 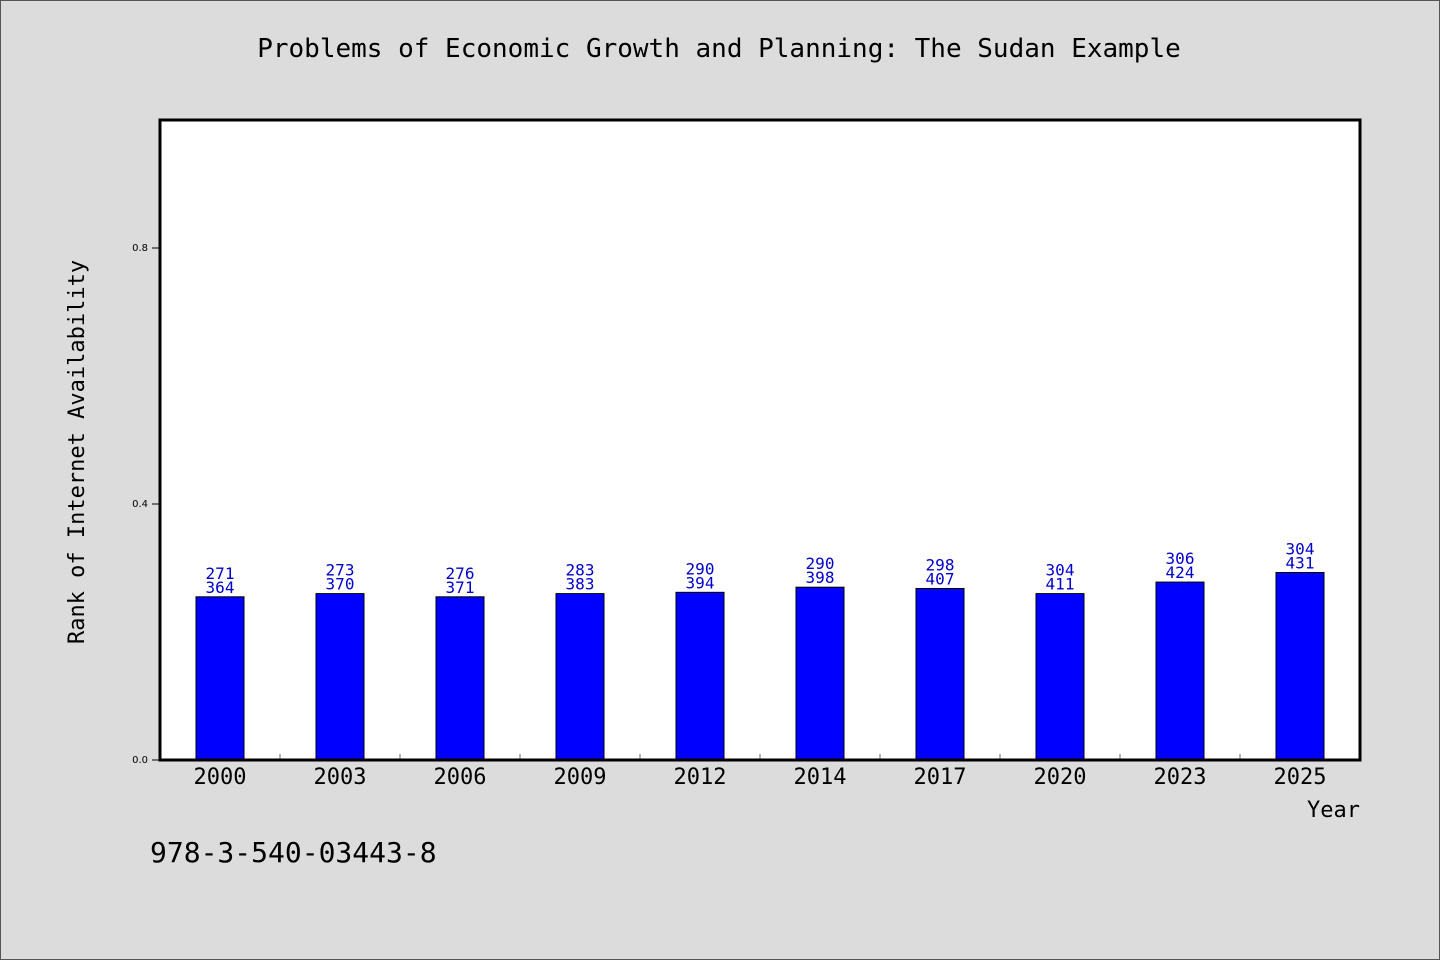 What do you see at coordinates (340, 570) in the screenshot?
I see `bar-label-top: 273` at bounding box center [340, 570].